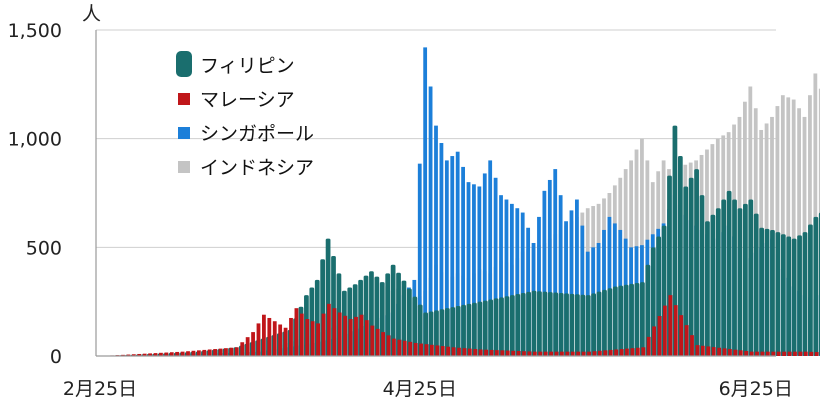 This screenshot has width=820, height=410. What do you see at coordinates (257, 134) in the screenshot?
I see `legend-label: シンガポール` at bounding box center [257, 134].